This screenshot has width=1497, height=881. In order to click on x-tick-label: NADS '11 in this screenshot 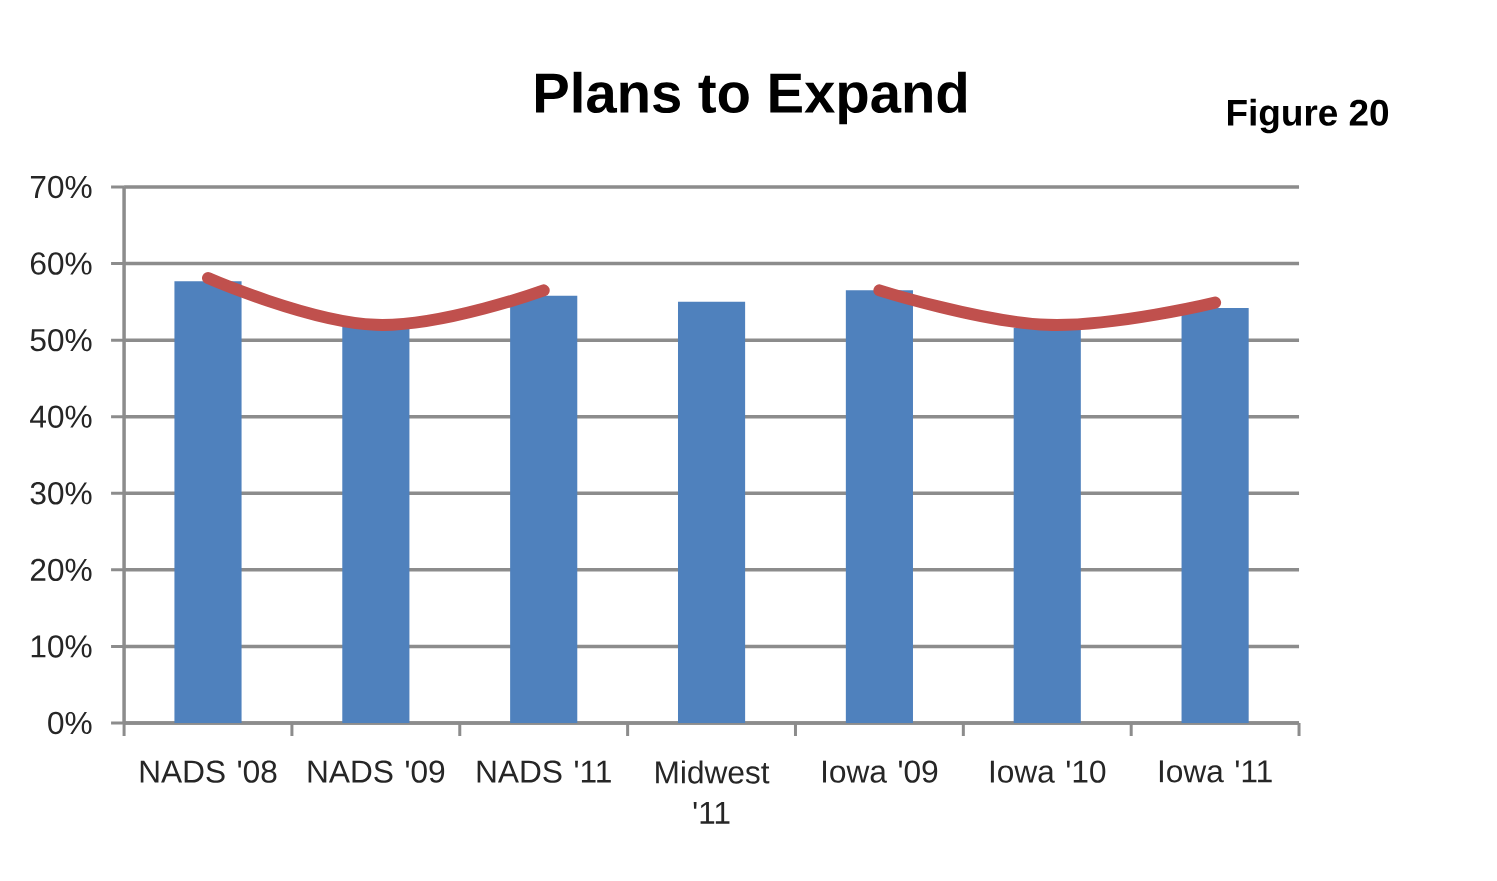, I will do `click(544, 771)`.